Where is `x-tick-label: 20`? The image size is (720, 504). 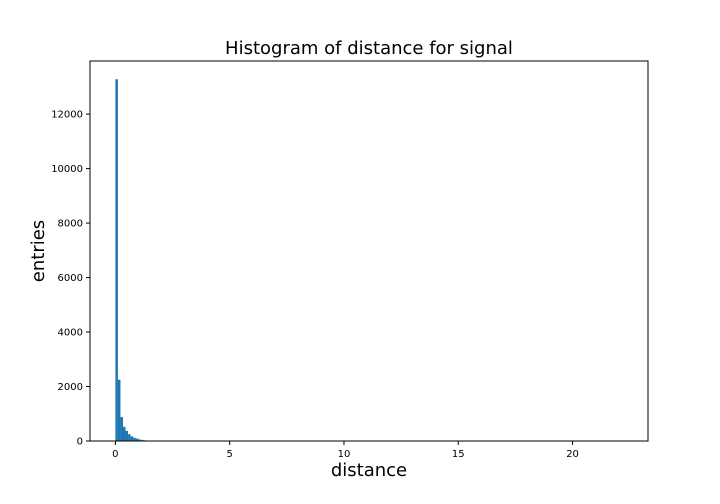
x-tick-label: 20 is located at coordinates (572, 454).